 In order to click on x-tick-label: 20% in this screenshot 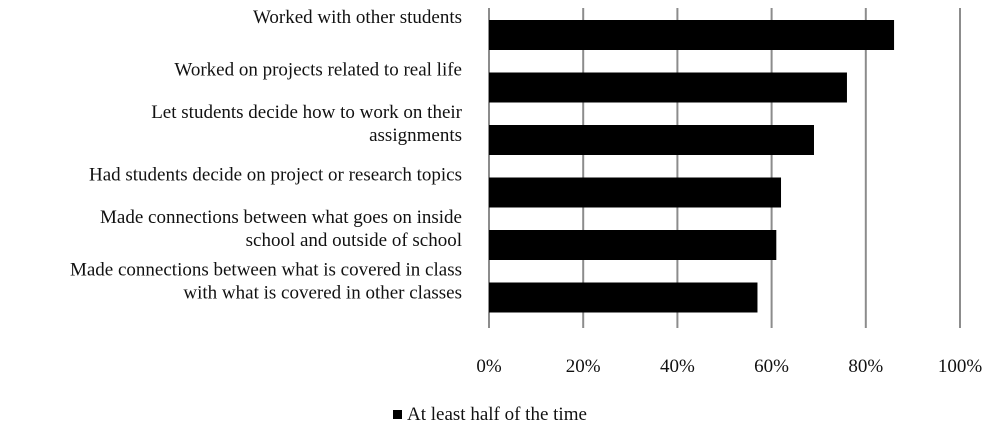, I will do `click(583, 366)`.